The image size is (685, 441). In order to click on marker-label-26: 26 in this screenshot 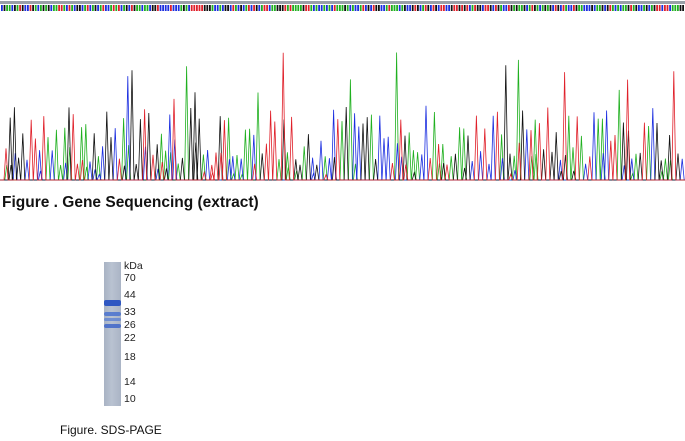, I will do `click(130, 325)`.